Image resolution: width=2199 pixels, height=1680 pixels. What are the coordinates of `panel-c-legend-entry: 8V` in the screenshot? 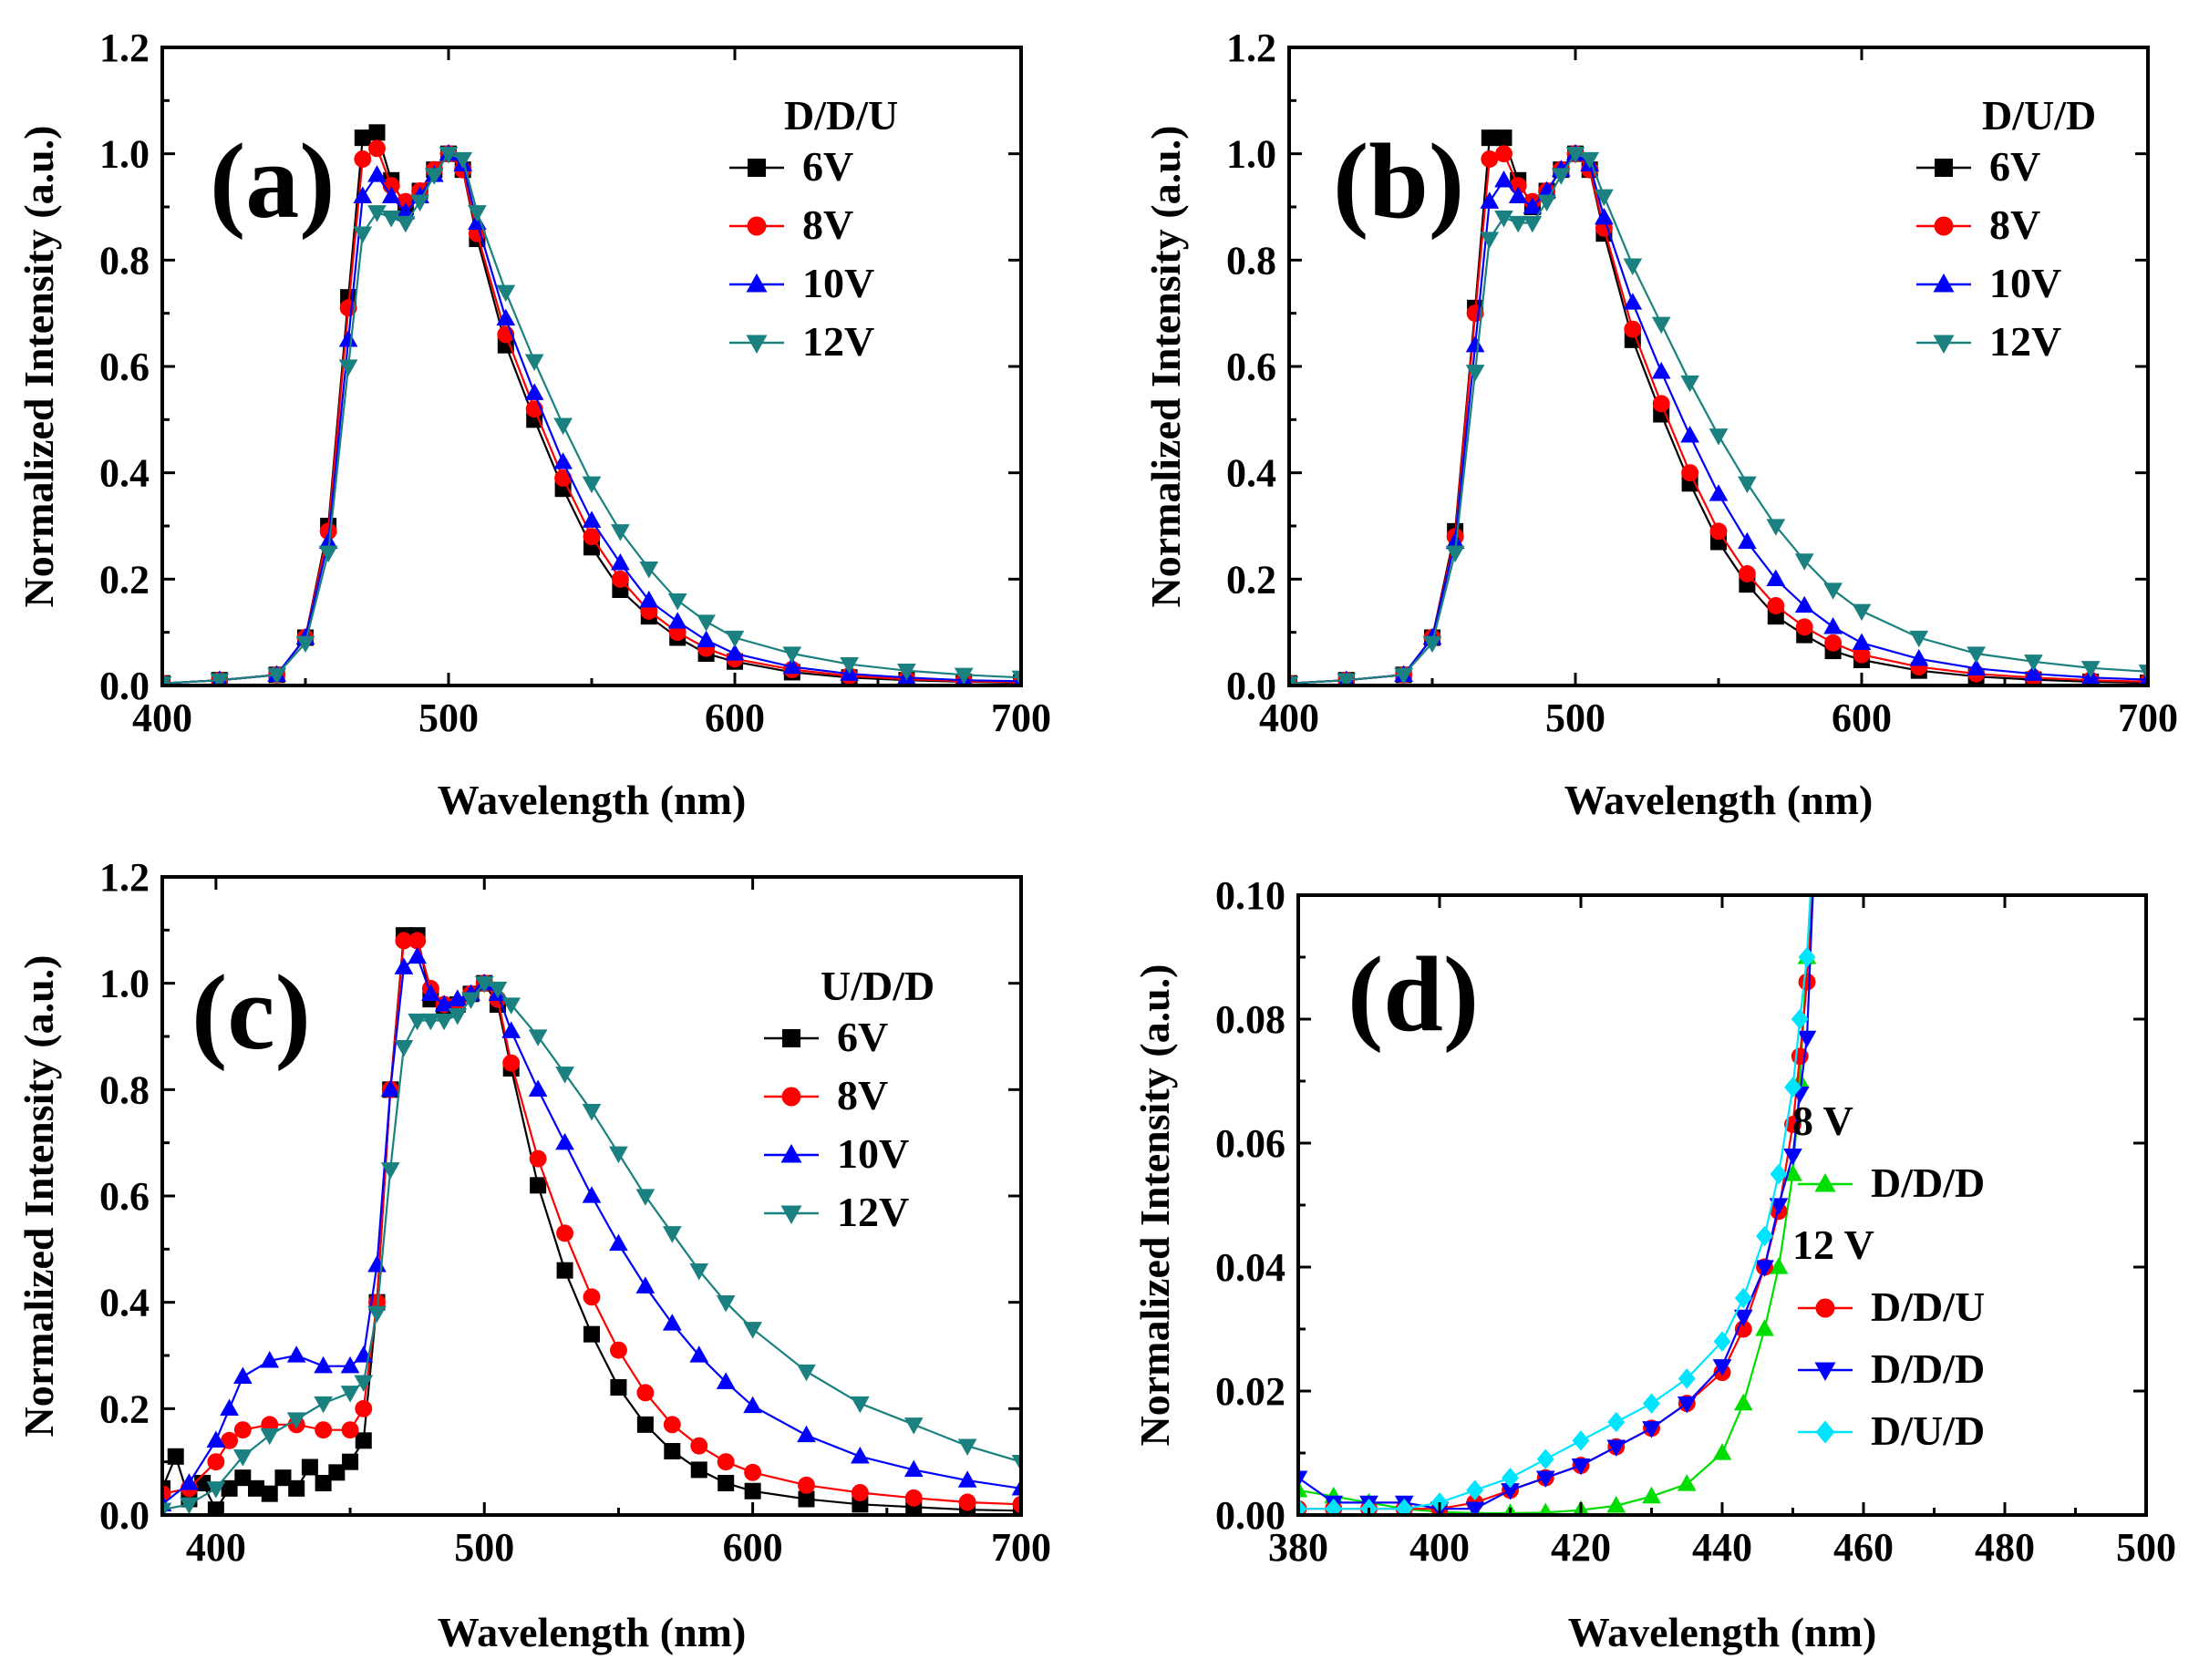 It's located at (826, 1095).